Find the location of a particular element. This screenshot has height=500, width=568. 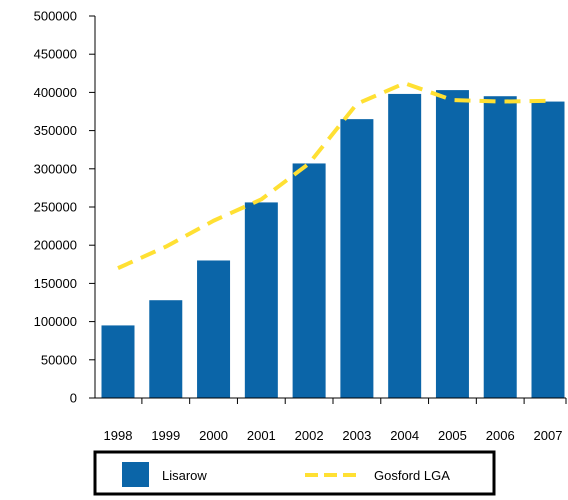

legend-label-gosford-lga: Gosford LGA is located at coordinates (412, 475).